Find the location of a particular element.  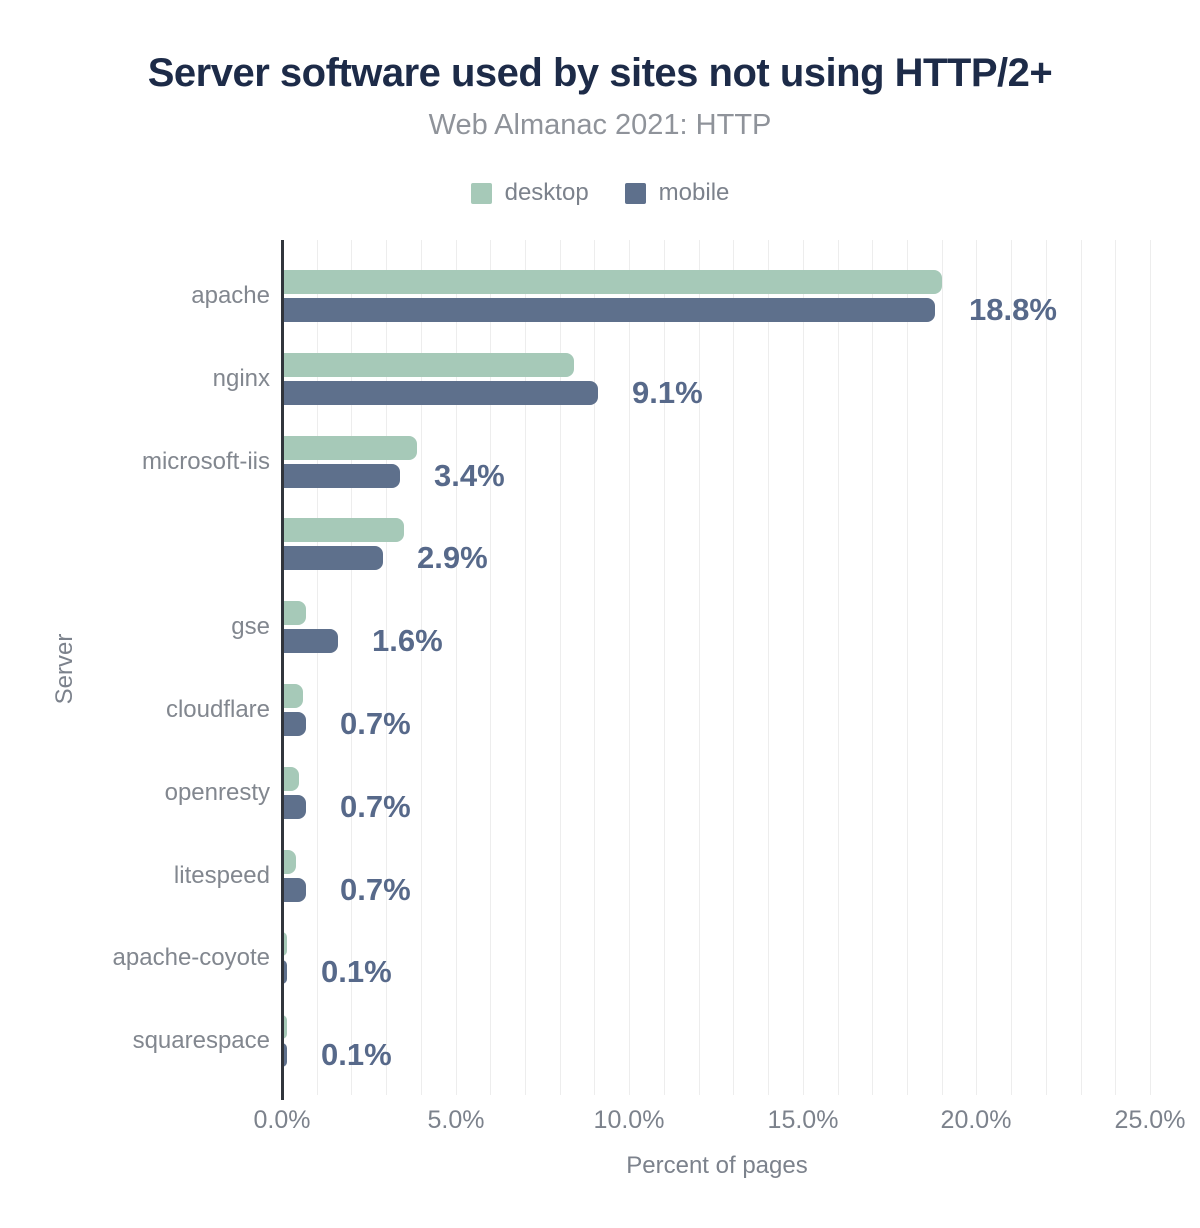

bar-mobile-nginx is located at coordinates (440, 393).